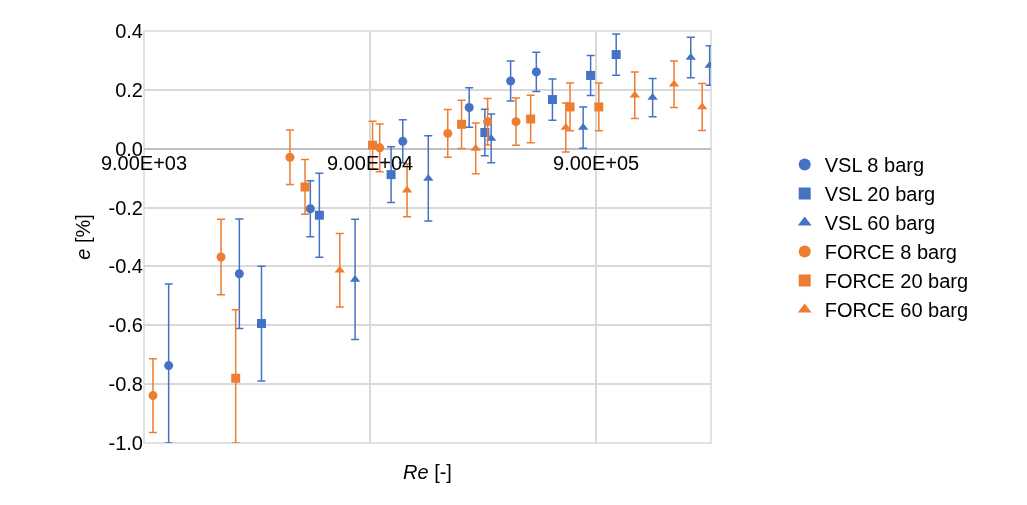 The height and width of the screenshot is (505, 1027). What do you see at coordinates (129, 89) in the screenshot?
I see `y-tick-label: 0.2` at bounding box center [129, 89].